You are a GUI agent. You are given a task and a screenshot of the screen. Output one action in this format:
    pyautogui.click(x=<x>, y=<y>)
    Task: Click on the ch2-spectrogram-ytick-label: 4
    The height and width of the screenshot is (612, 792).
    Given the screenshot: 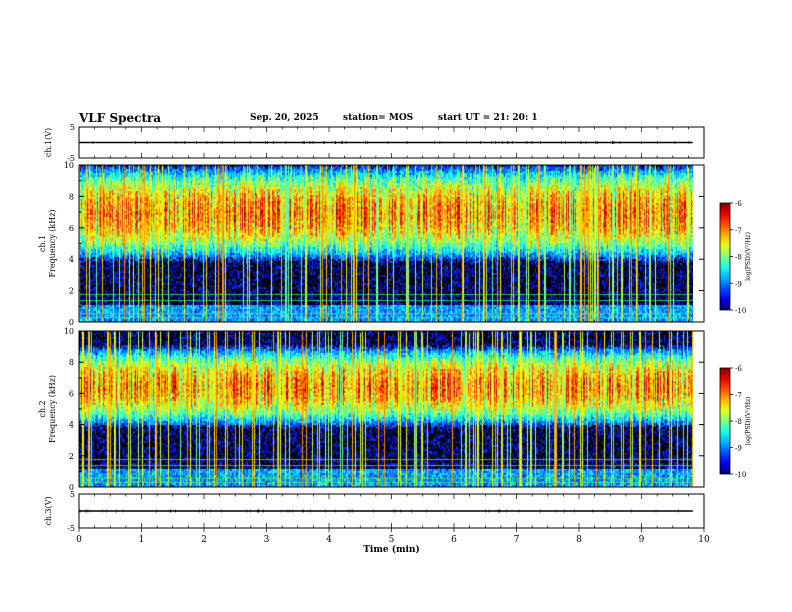 What is the action you would take?
    pyautogui.click(x=71, y=425)
    